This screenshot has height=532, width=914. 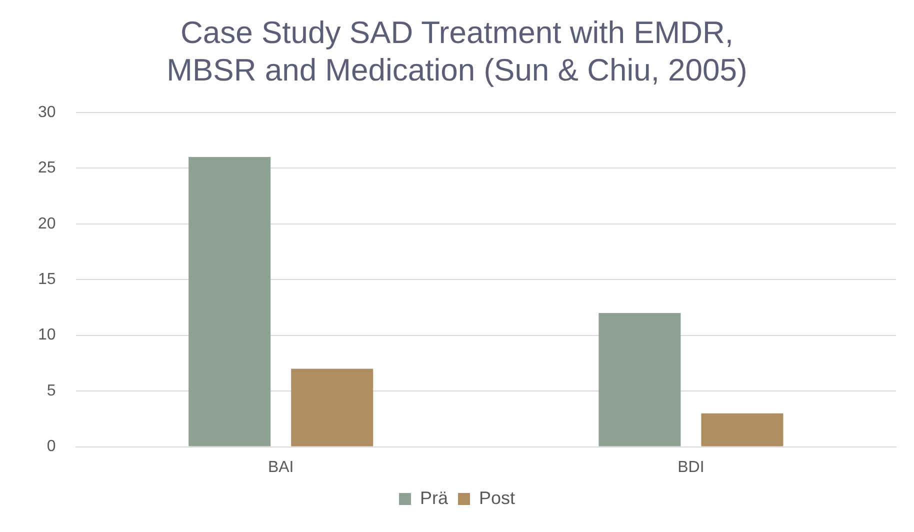 I want to click on y-tick-label: 0, so click(x=51, y=447).